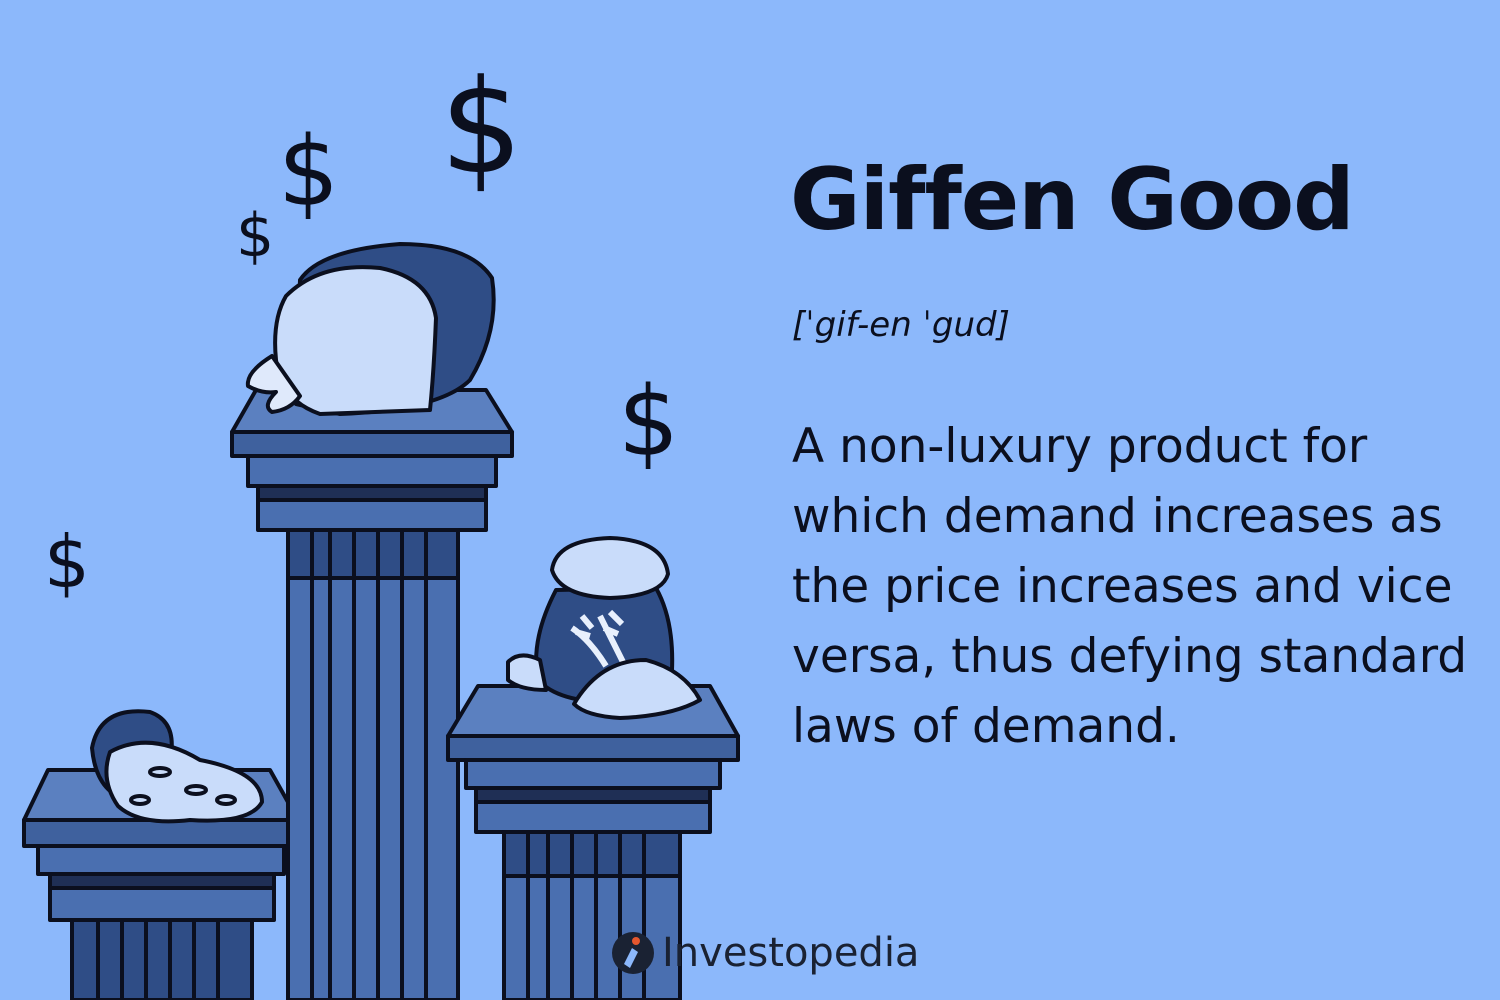 This screenshot has height=1000, width=1500. What do you see at coordinates (649, 422) in the screenshot?
I see `dollar-sign-right: $` at bounding box center [649, 422].